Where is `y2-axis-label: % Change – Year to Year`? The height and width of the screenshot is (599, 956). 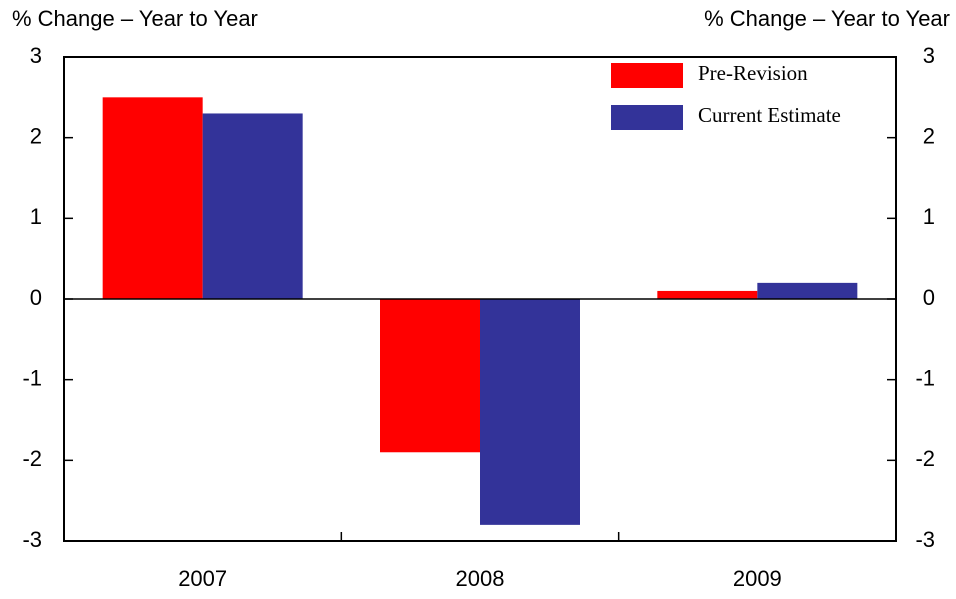
y2-axis-label: % Change – Year to Year is located at coordinates (827, 18).